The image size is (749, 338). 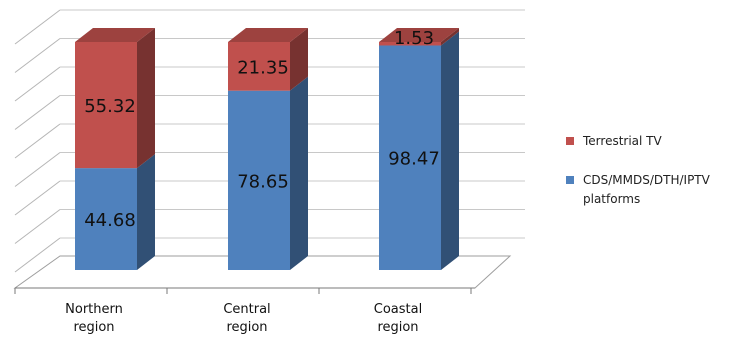 I want to click on data-label: 44.68, so click(x=110, y=220).